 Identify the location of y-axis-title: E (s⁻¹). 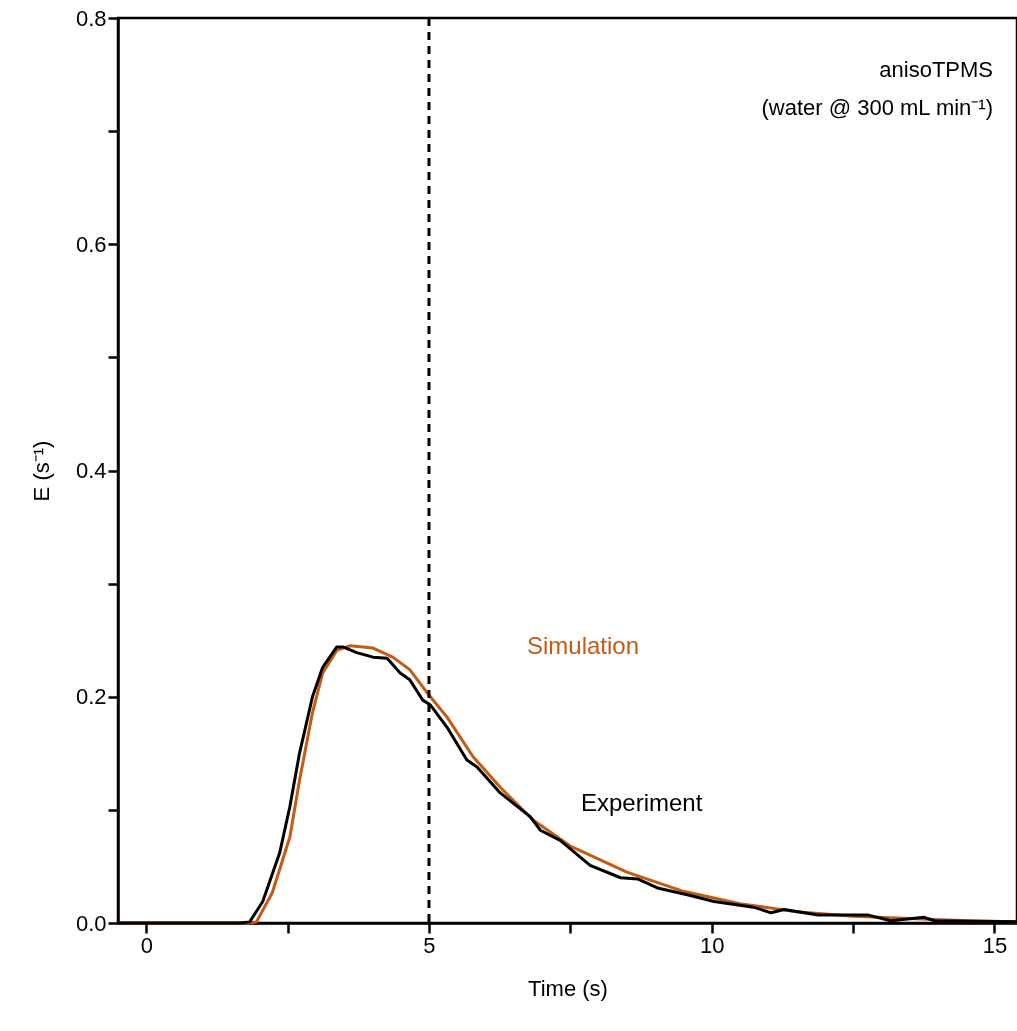
(41, 471).